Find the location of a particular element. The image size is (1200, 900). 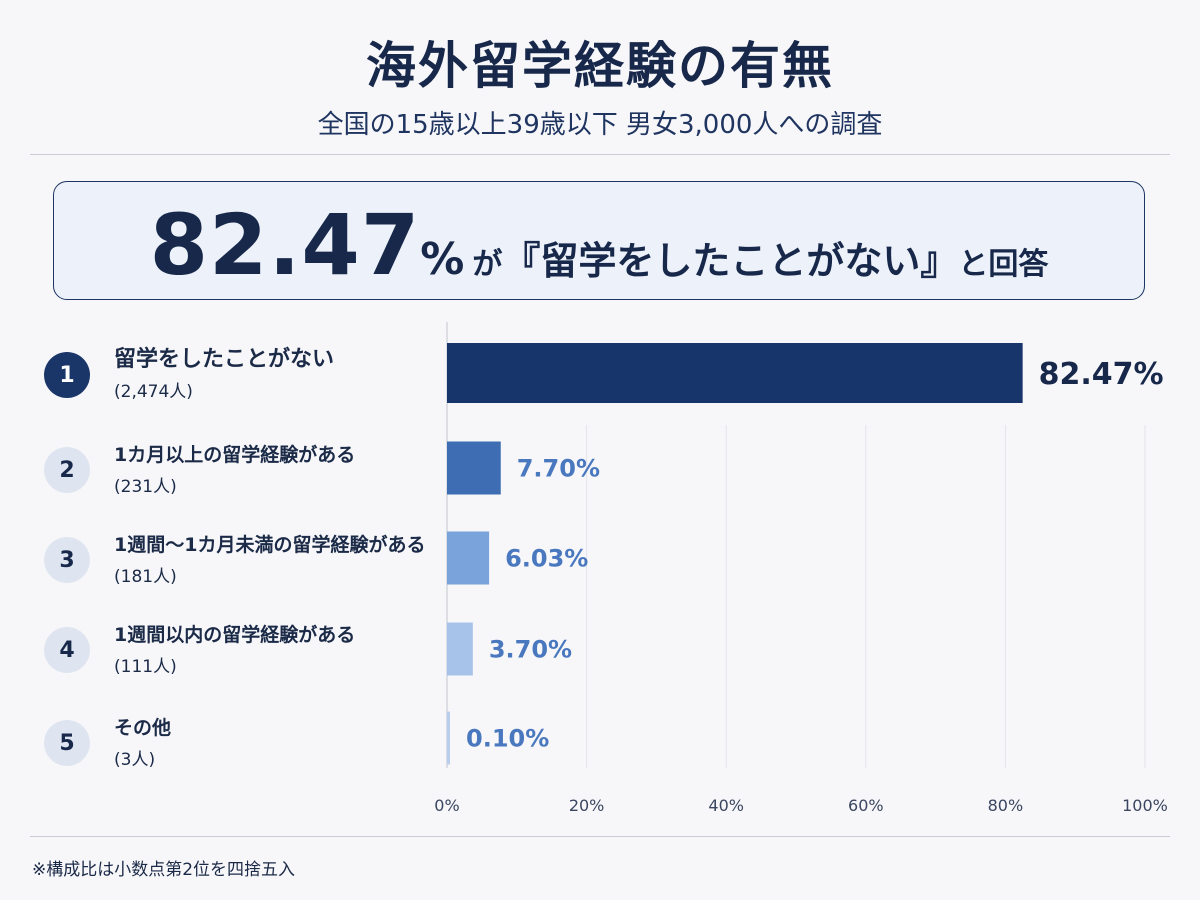

headline-particle: が is located at coordinates (487, 264).